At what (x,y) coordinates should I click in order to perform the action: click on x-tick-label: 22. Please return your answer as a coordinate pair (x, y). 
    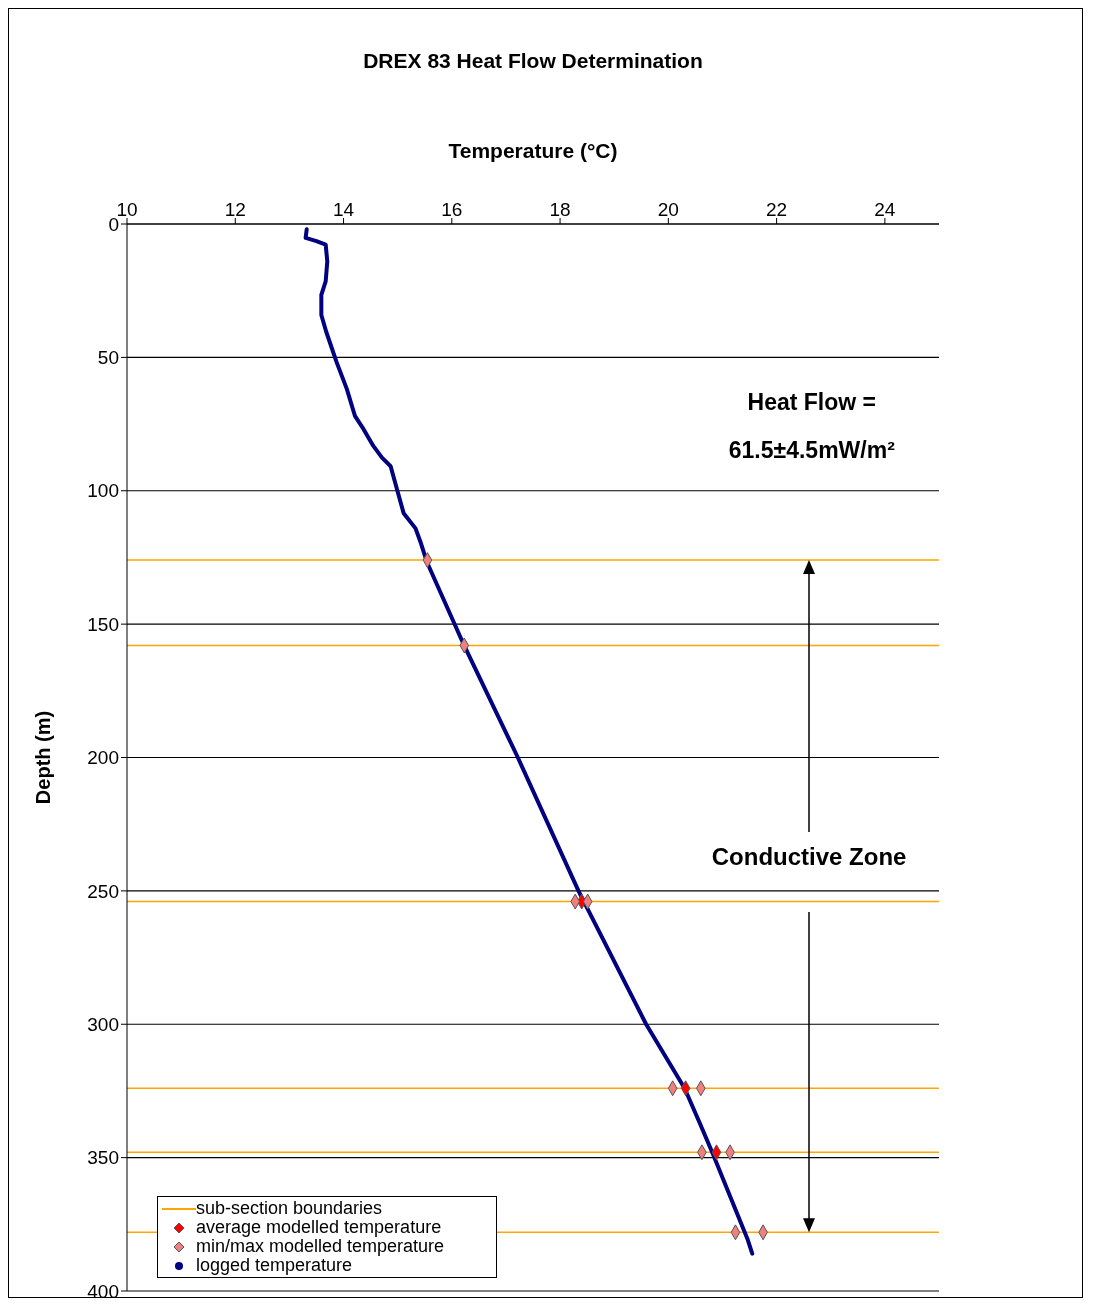
    Looking at the image, I should click on (777, 209).